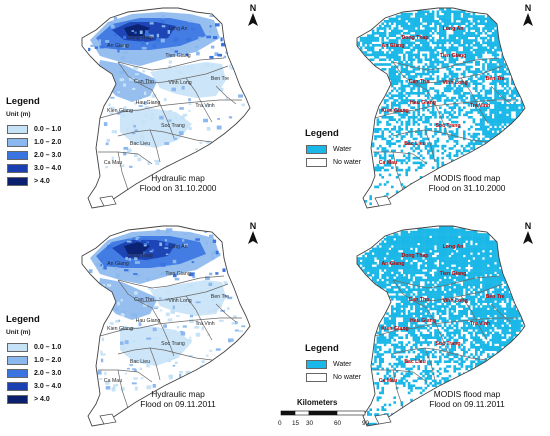  I want to click on province-boundary, so click(125, 158).